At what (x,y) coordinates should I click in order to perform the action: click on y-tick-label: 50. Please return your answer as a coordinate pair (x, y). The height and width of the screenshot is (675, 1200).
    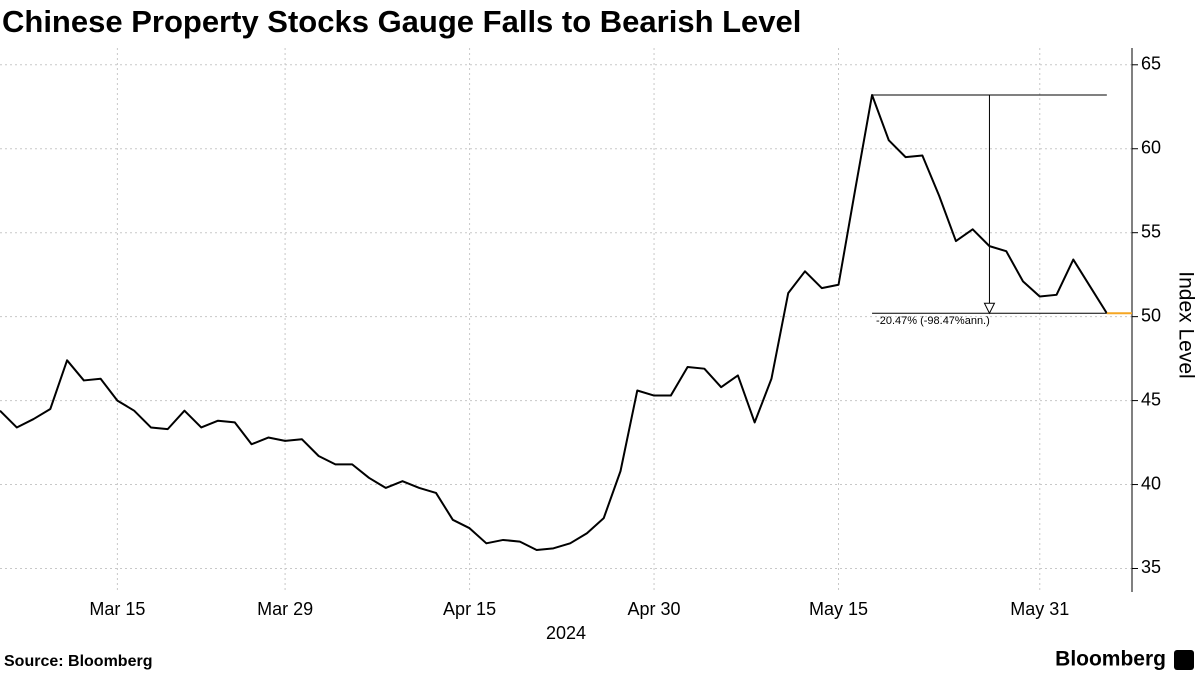
    Looking at the image, I should click on (1151, 315).